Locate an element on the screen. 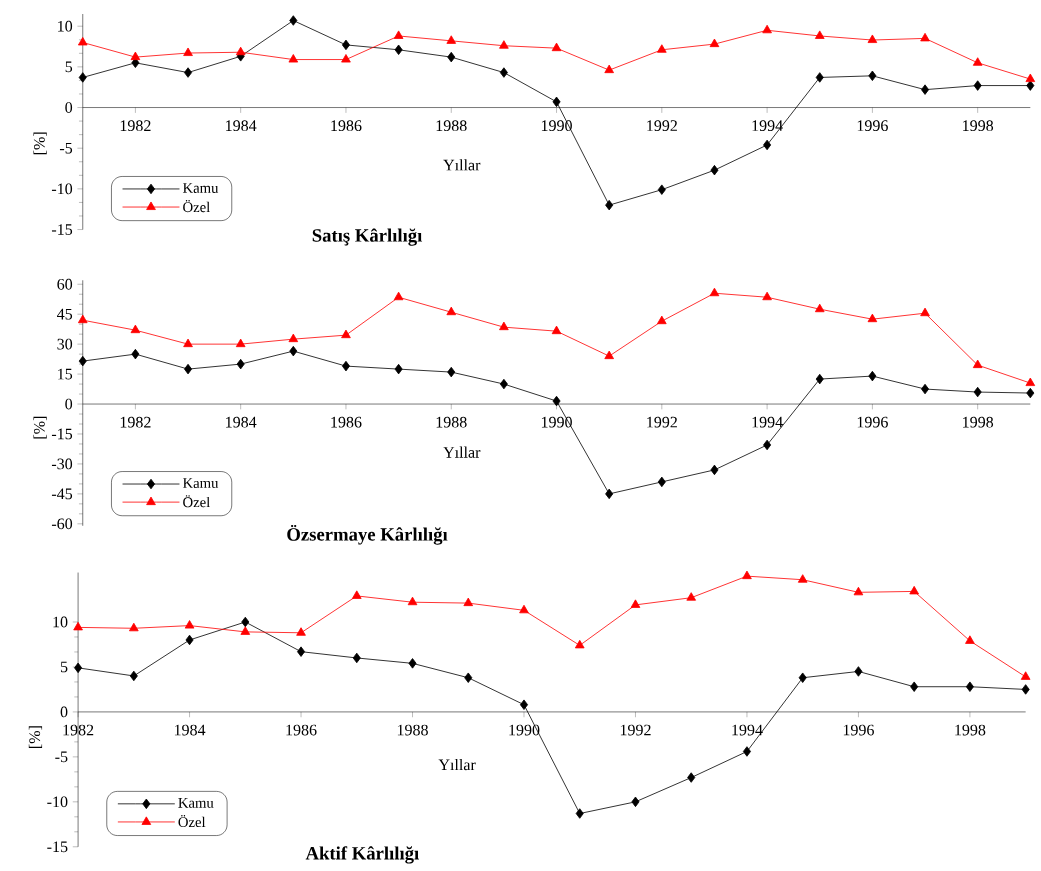  legend-label: Kamu is located at coordinates (196, 802).